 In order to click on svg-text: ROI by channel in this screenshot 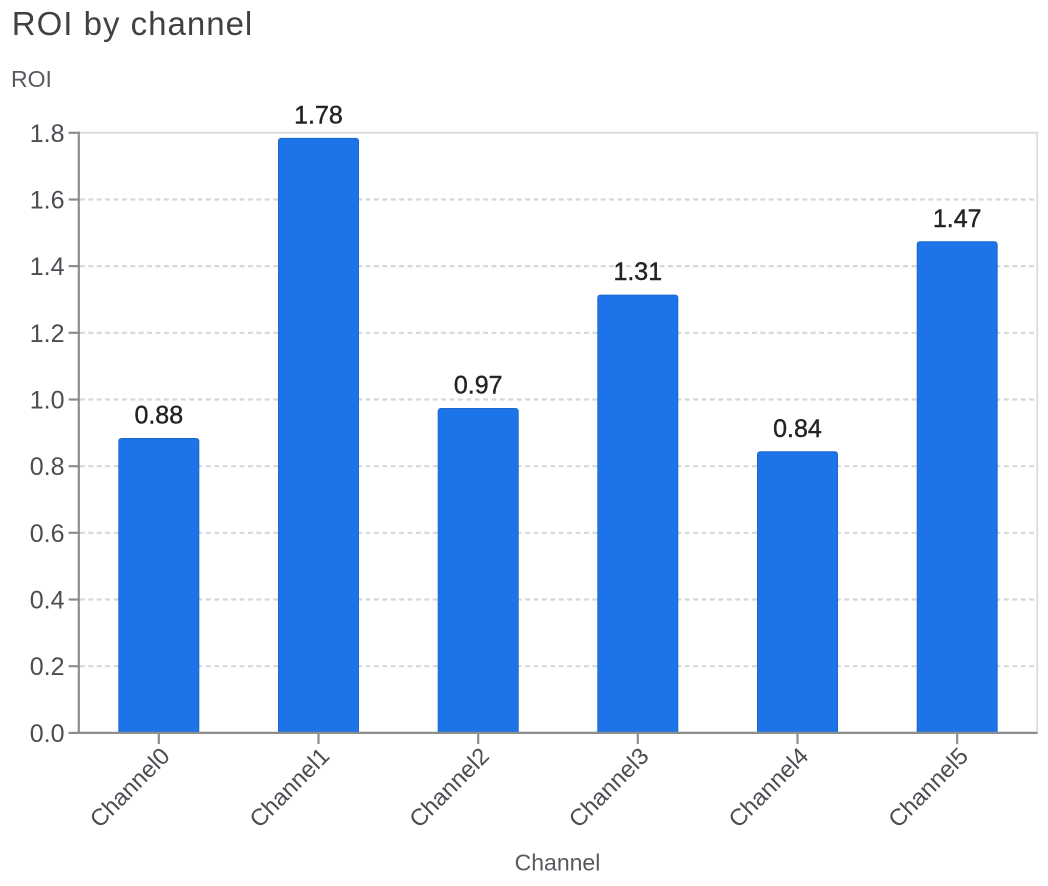, I will do `click(132, 23)`.